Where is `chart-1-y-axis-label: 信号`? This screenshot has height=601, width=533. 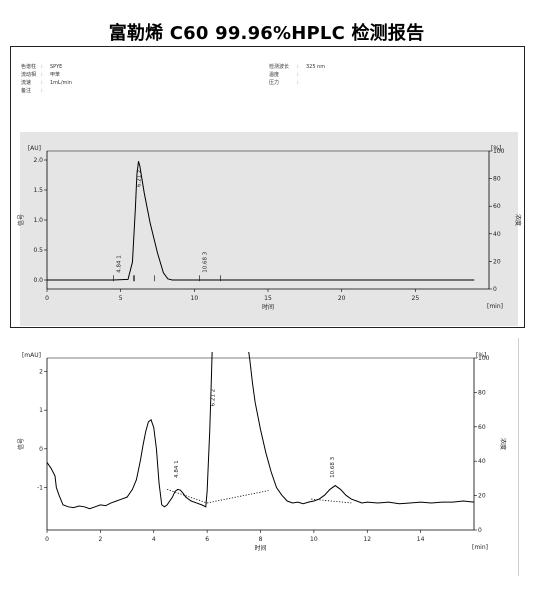
chart-1-y-axis-label: 信号 is located at coordinates (21, 220).